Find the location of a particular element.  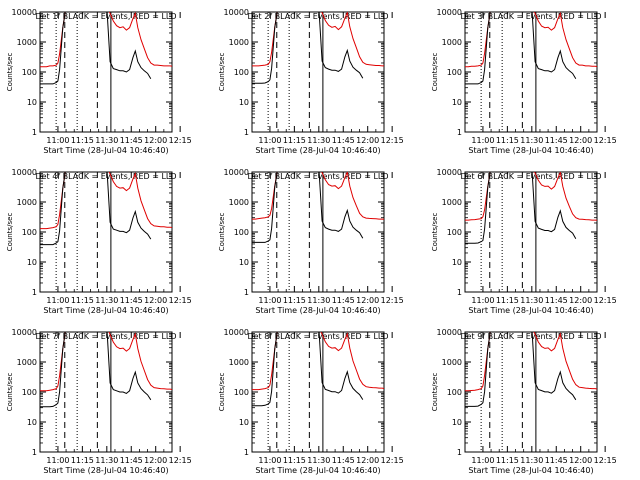

panel-5-xtick-label-5: 12:15 is located at coordinates (392, 300).